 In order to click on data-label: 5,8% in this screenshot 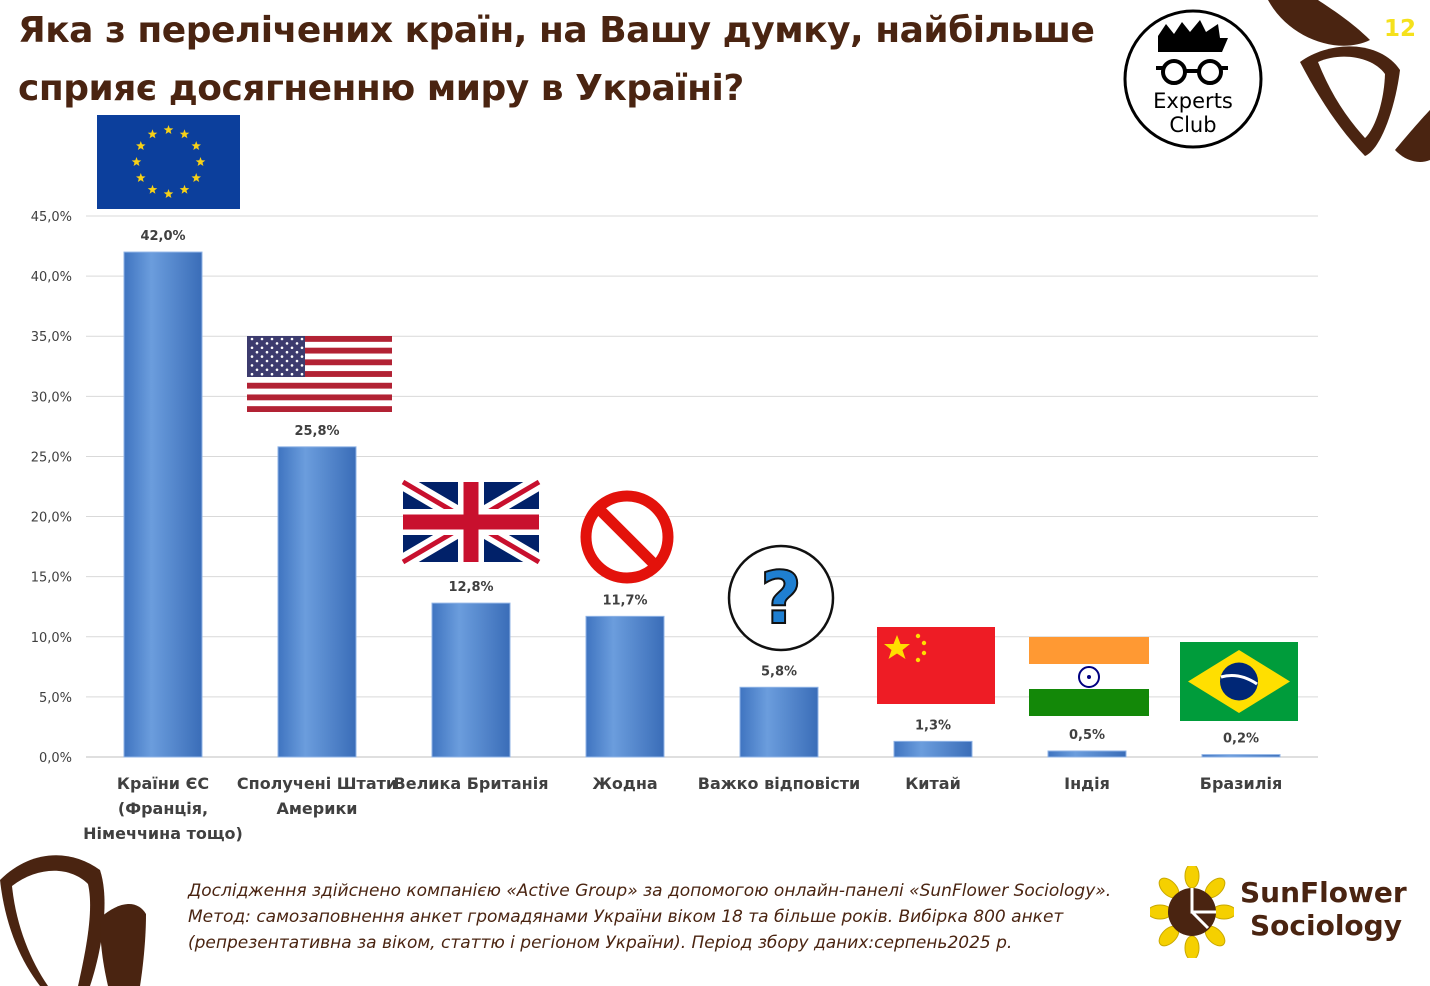, I will do `click(779, 671)`.